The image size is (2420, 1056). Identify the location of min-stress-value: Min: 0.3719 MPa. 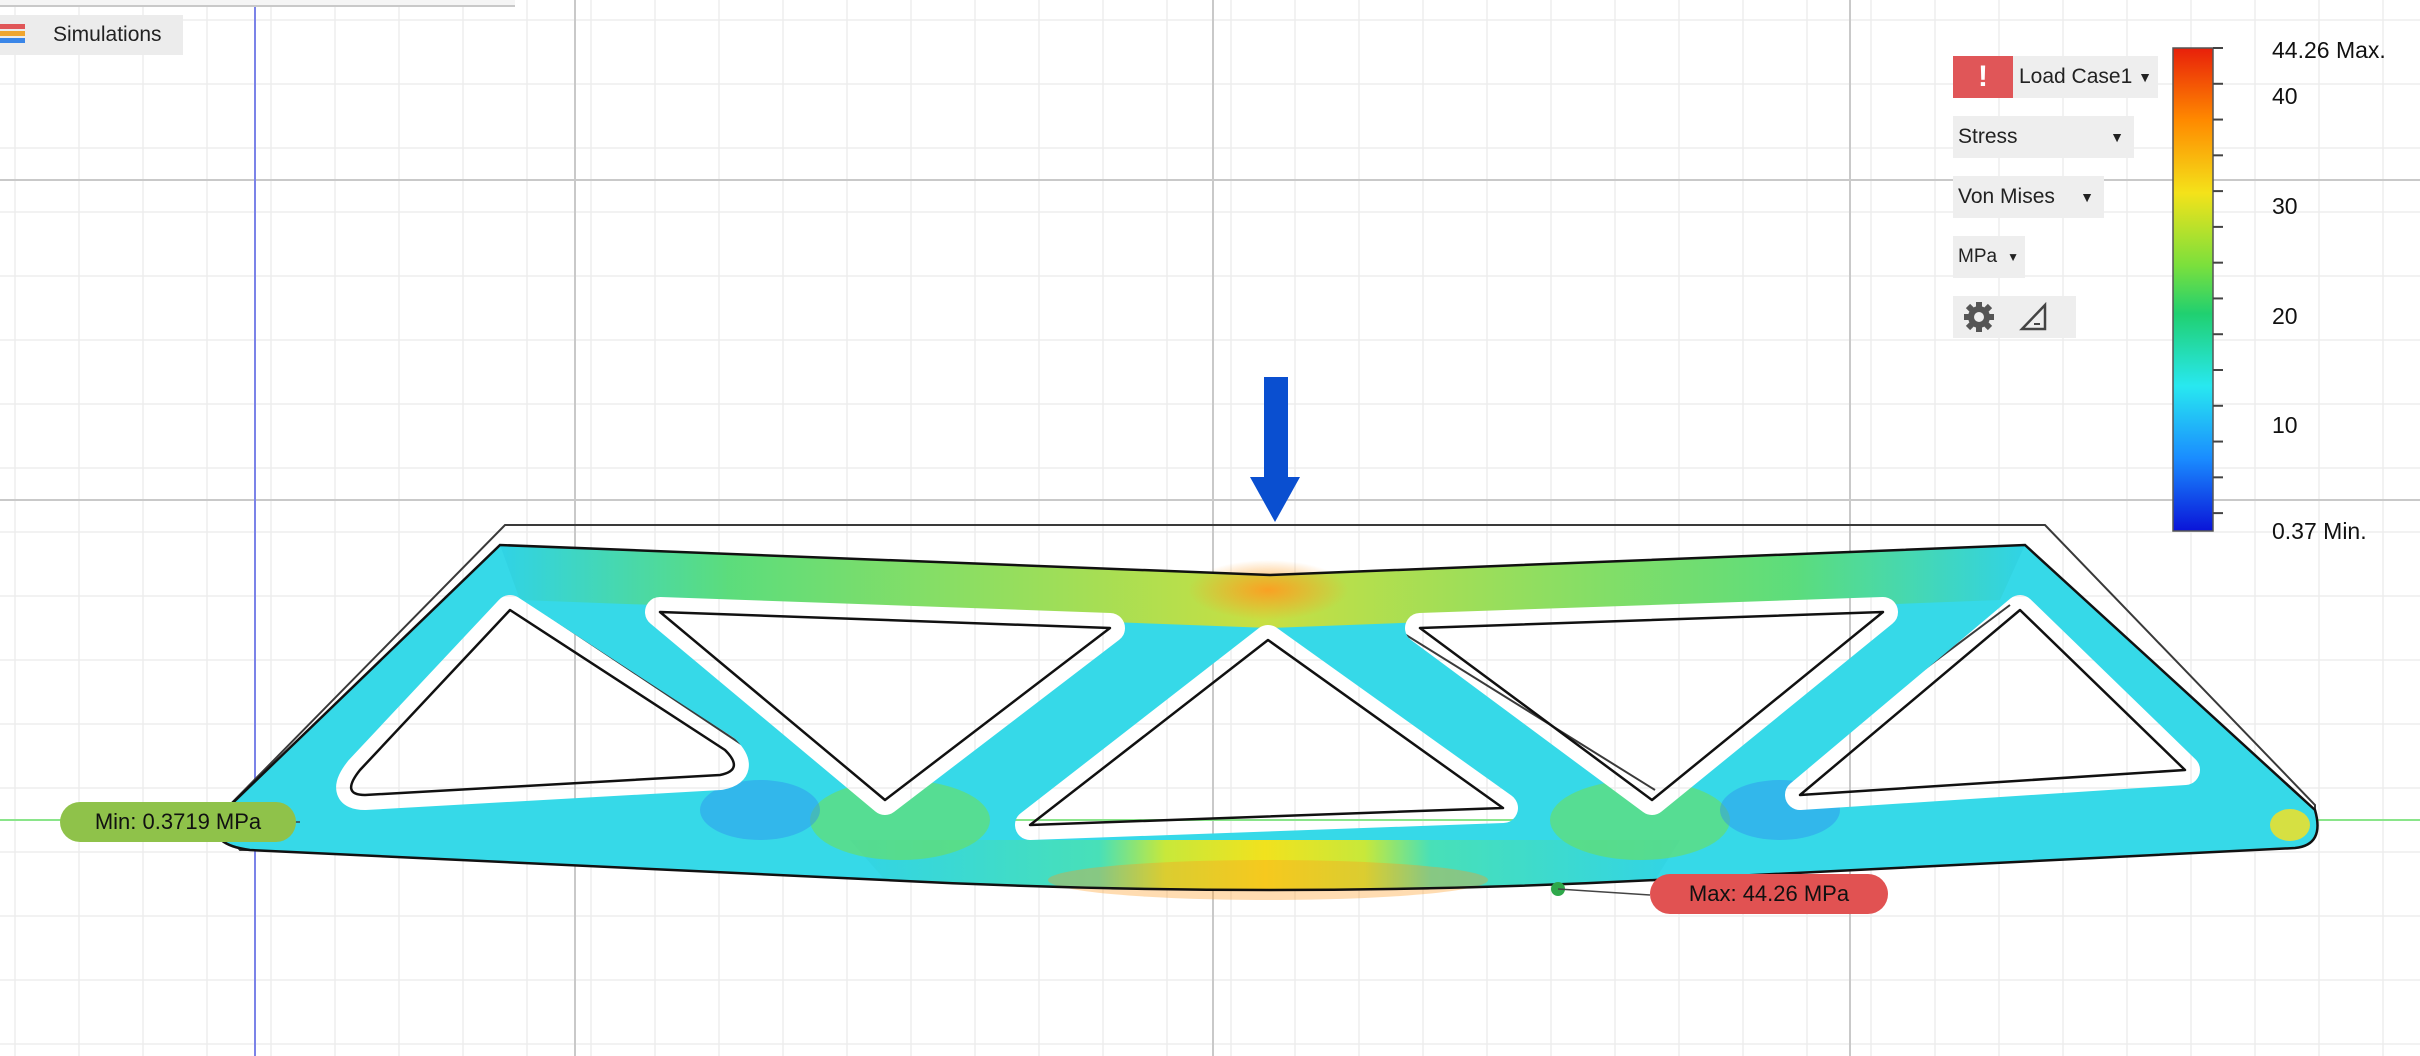
(178, 821).